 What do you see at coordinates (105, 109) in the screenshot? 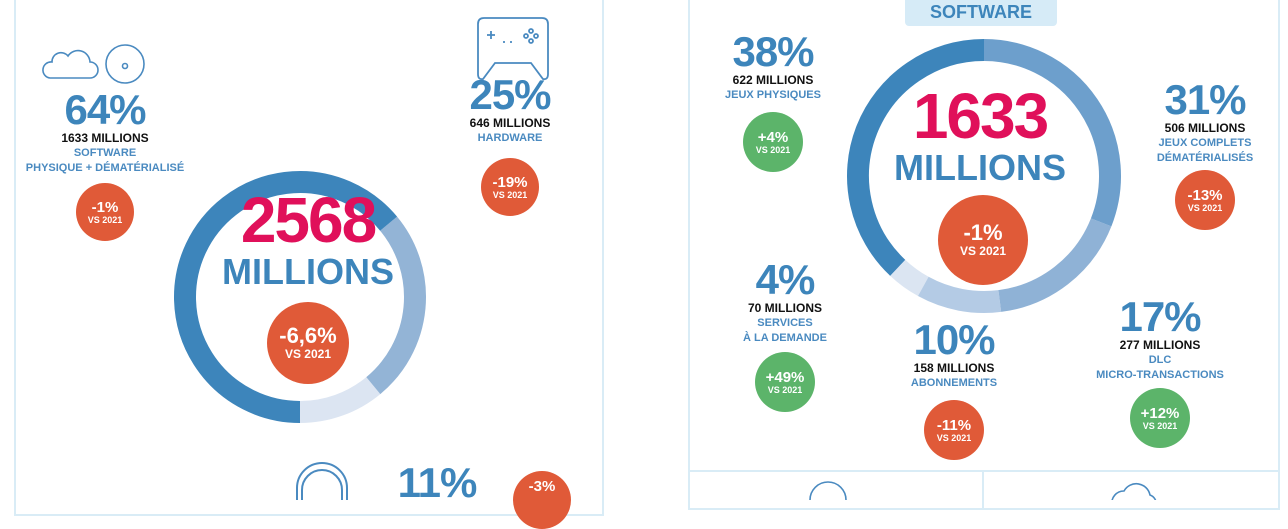
I see `software-percent: 64%` at bounding box center [105, 109].